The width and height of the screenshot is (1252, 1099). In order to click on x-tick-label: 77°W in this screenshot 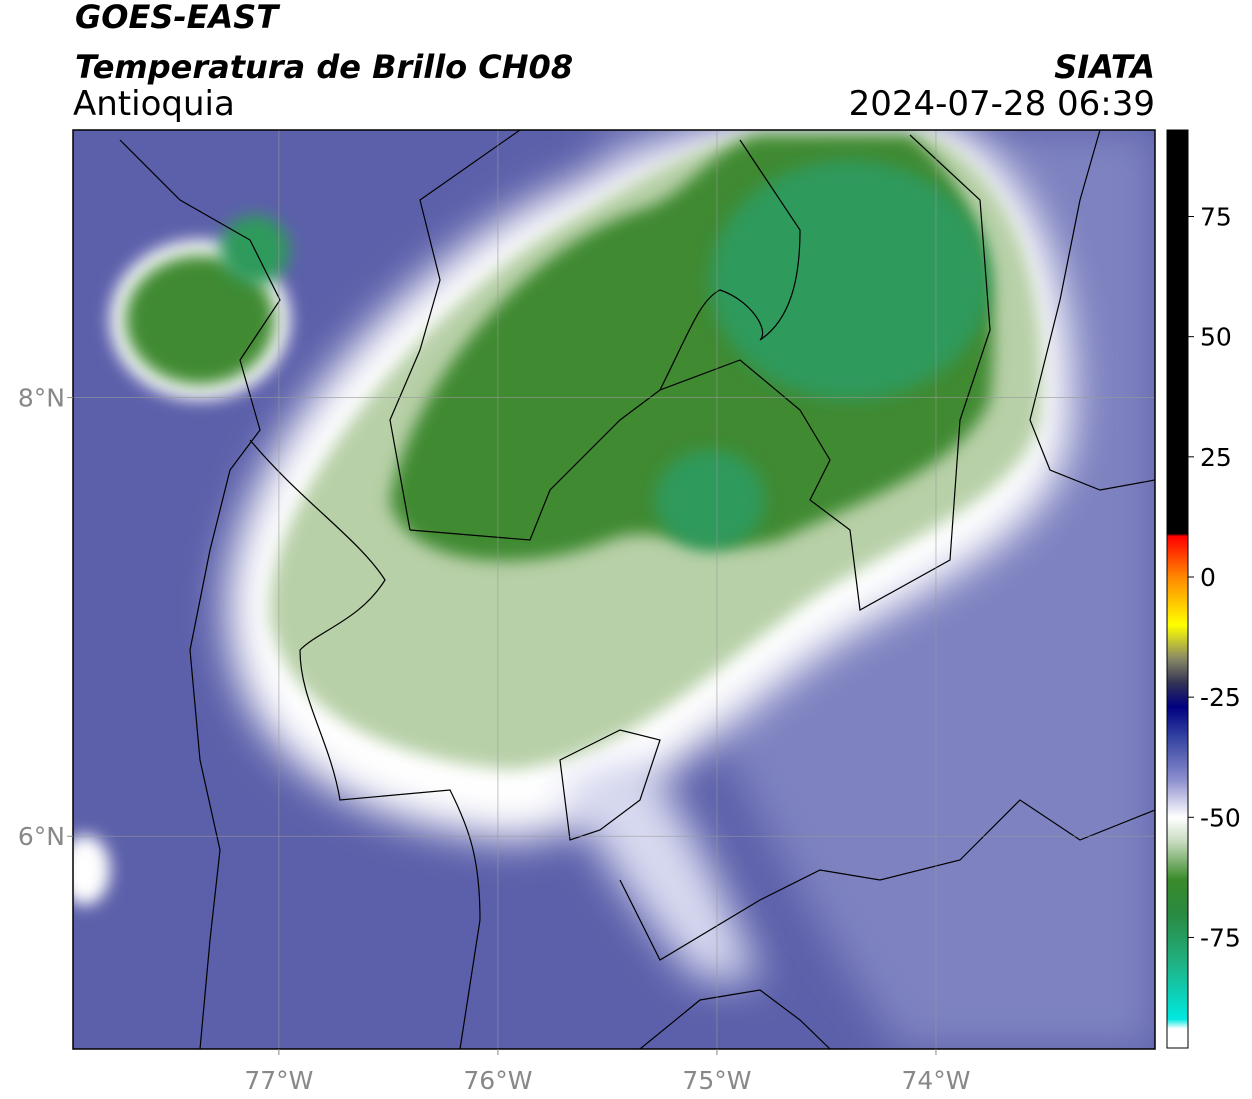, I will do `click(278, 1080)`.